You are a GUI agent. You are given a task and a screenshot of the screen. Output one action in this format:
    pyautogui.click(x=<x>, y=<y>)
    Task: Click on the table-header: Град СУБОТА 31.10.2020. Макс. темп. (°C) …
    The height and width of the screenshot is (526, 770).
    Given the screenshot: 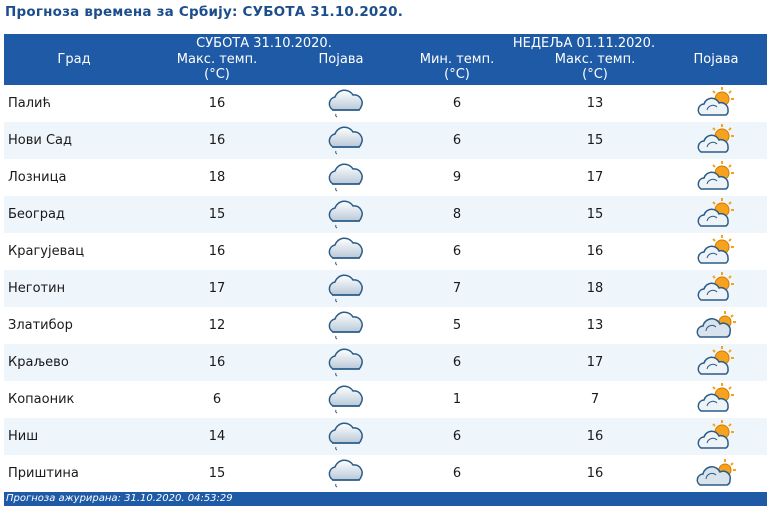 What is the action you would take?
    pyautogui.click(x=385, y=59)
    